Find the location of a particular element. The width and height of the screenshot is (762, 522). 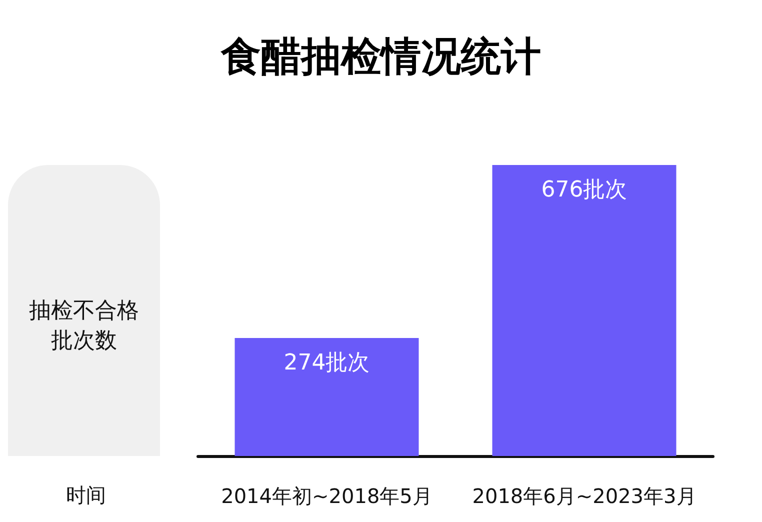

chart-title: 食醋抽检情况统计 is located at coordinates (380, 57).